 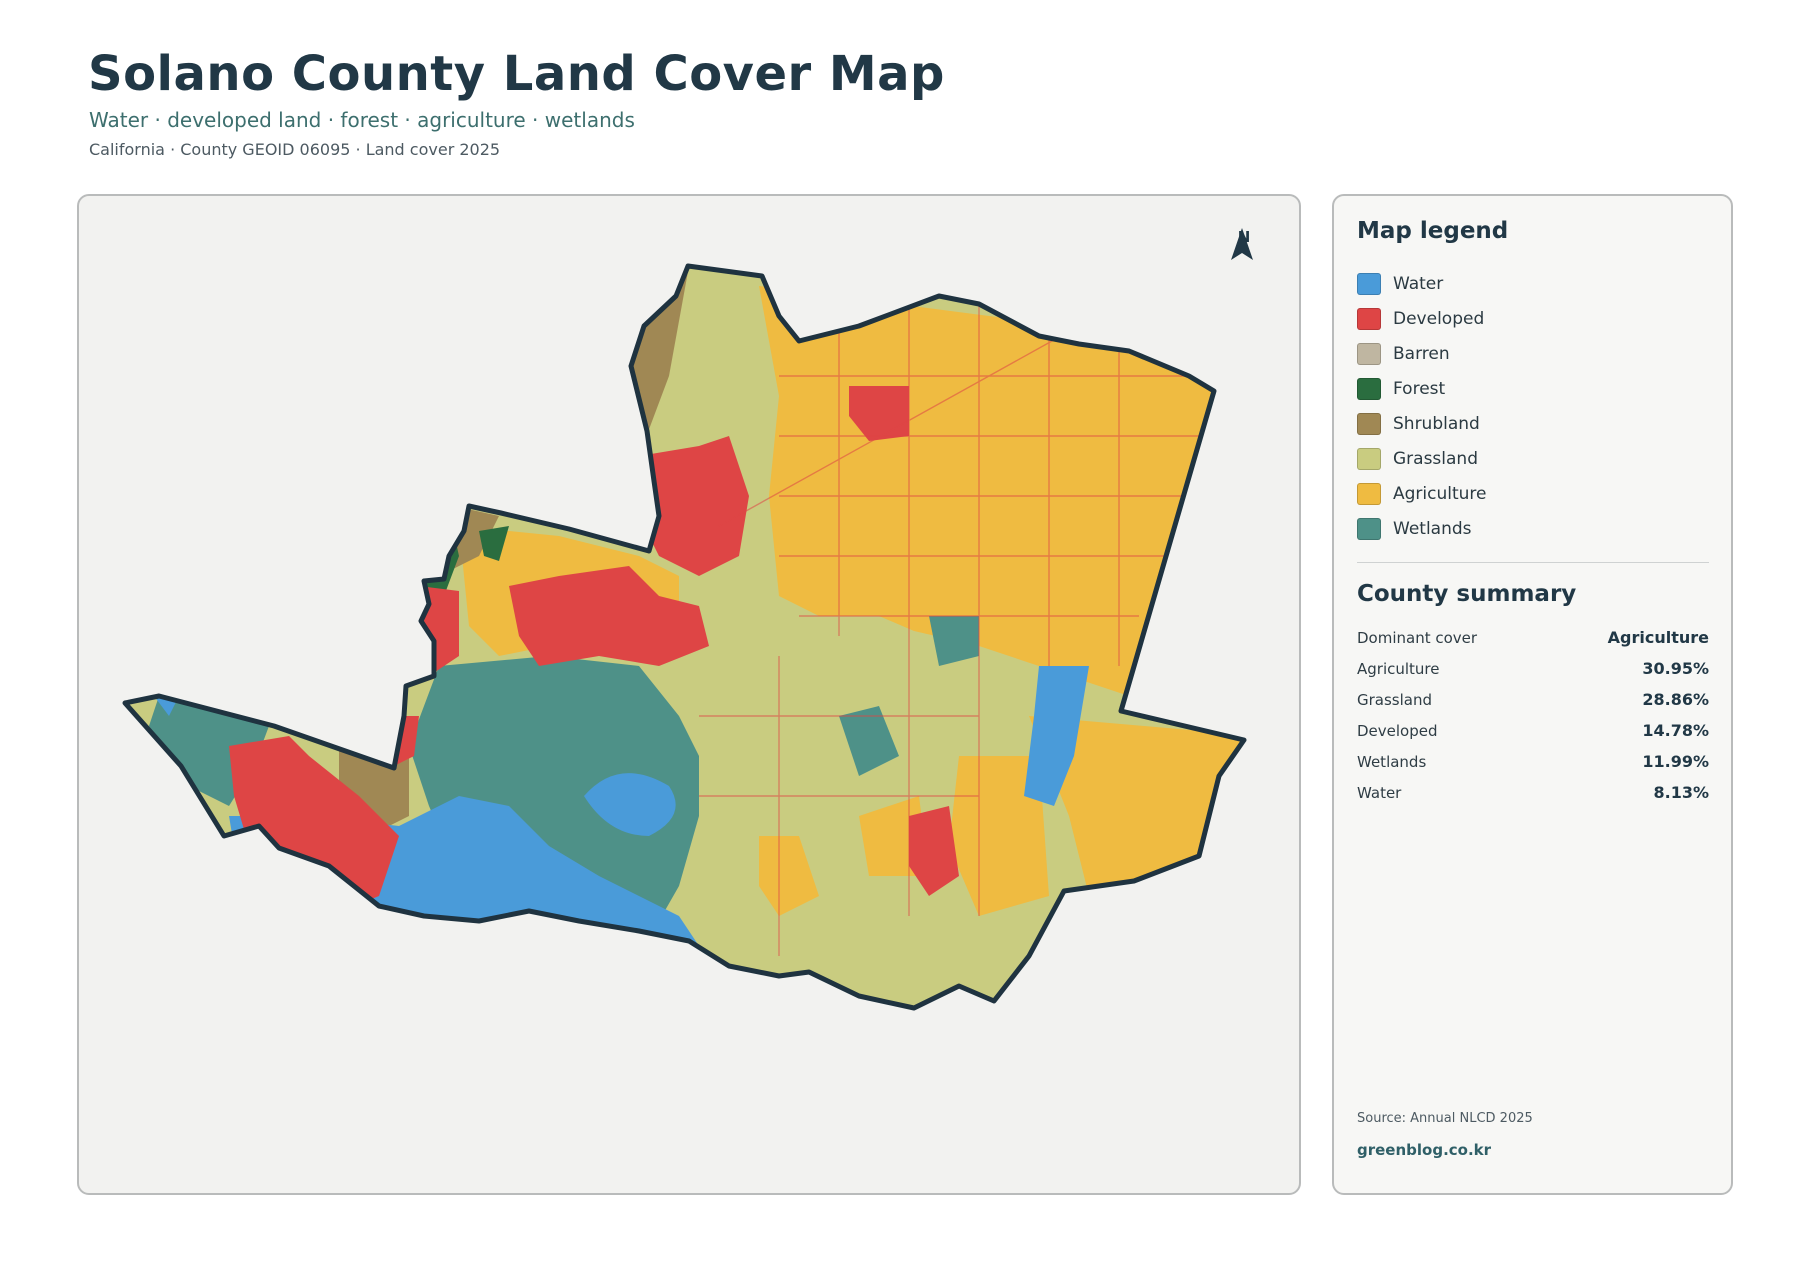 I want to click on legend-item-grassland: Grassland, so click(x=1422, y=458).